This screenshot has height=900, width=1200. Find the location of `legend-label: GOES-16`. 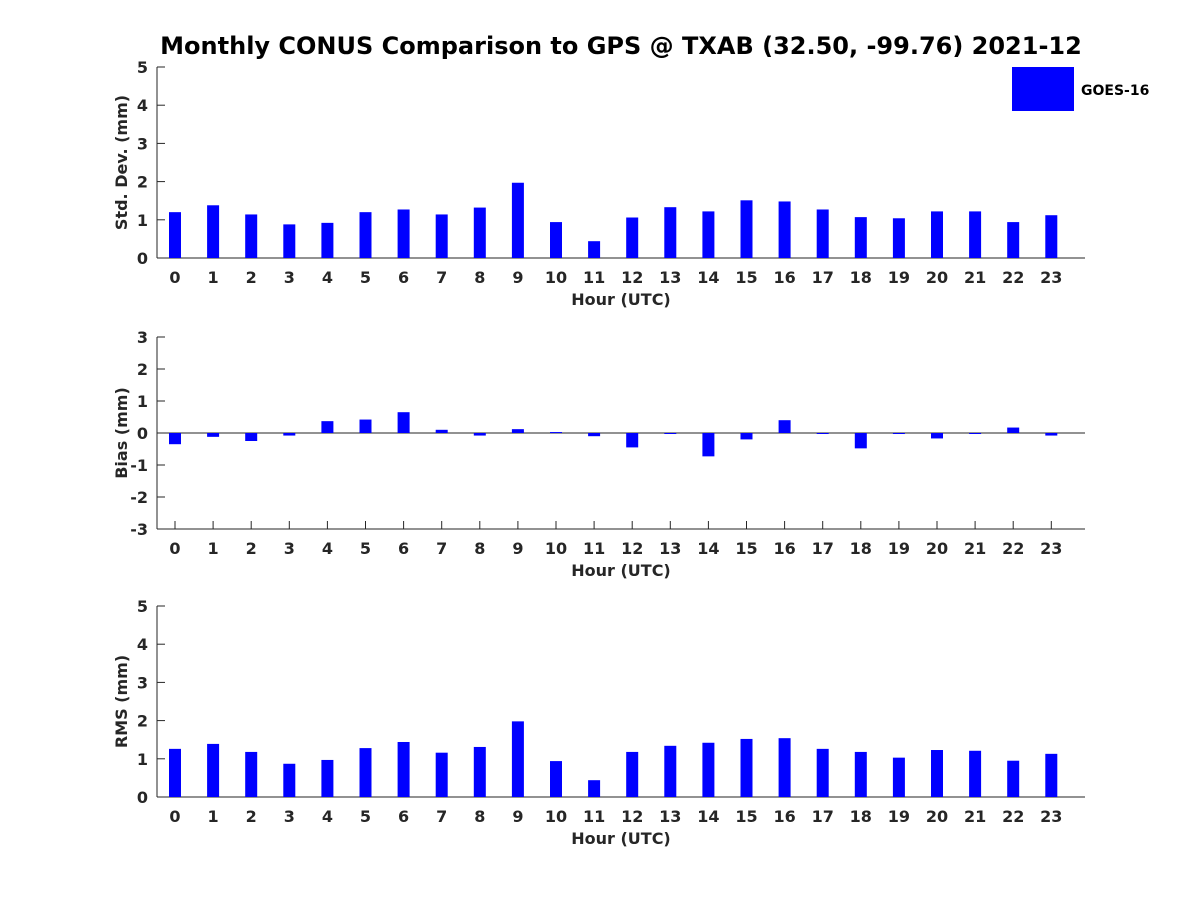

legend-label: GOES-16 is located at coordinates (1115, 91).